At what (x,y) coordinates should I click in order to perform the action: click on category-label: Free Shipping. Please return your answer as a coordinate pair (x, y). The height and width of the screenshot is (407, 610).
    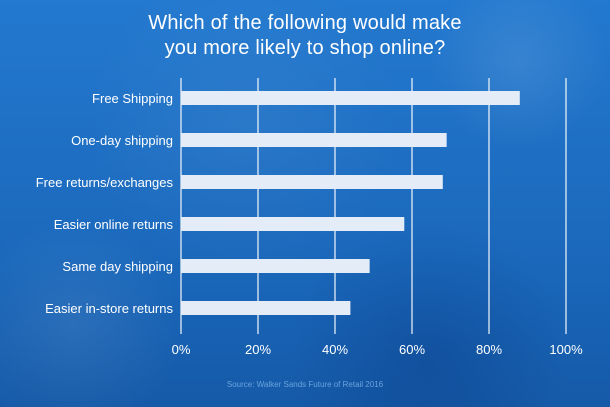
    Looking at the image, I should click on (132, 98).